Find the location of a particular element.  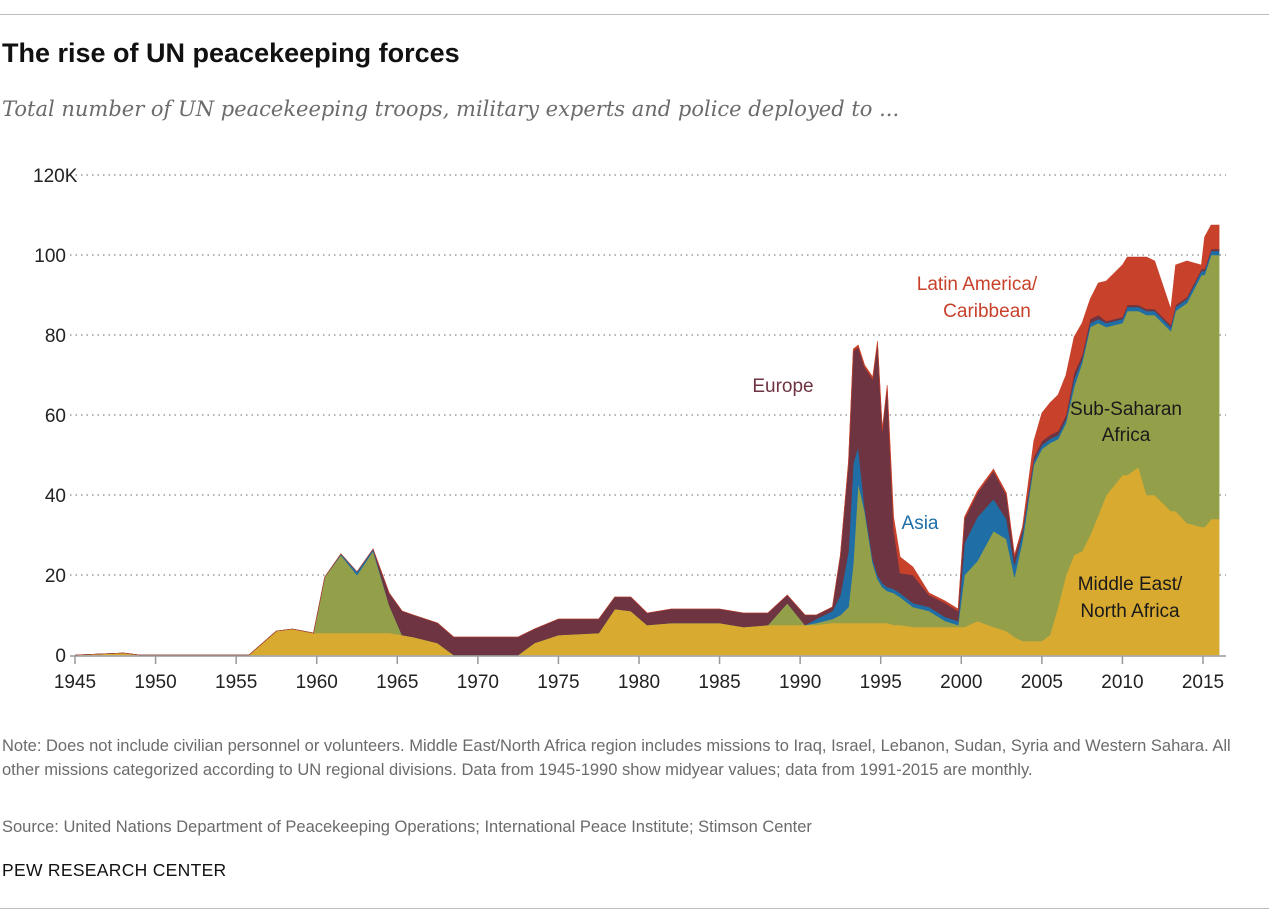

label-mena-2: North Africa is located at coordinates (1130, 611).